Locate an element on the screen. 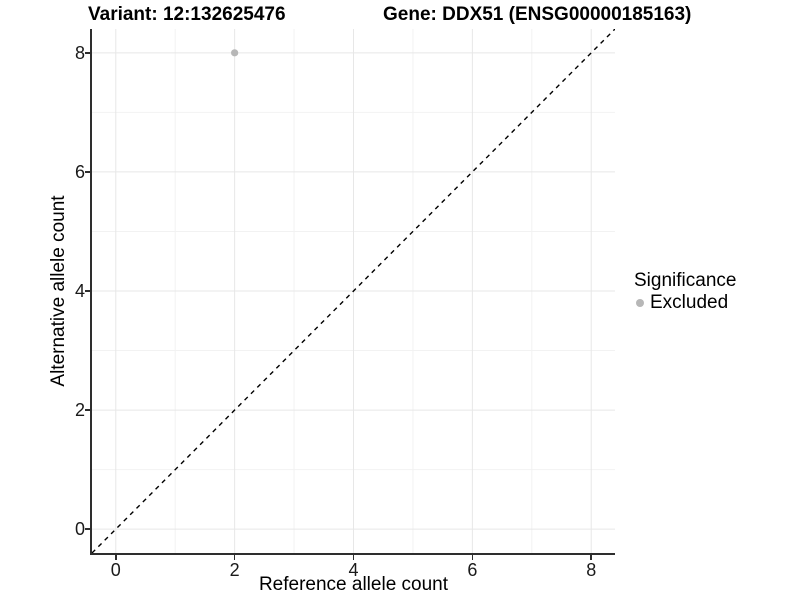  y-tick-label: 2 is located at coordinates (79, 410).